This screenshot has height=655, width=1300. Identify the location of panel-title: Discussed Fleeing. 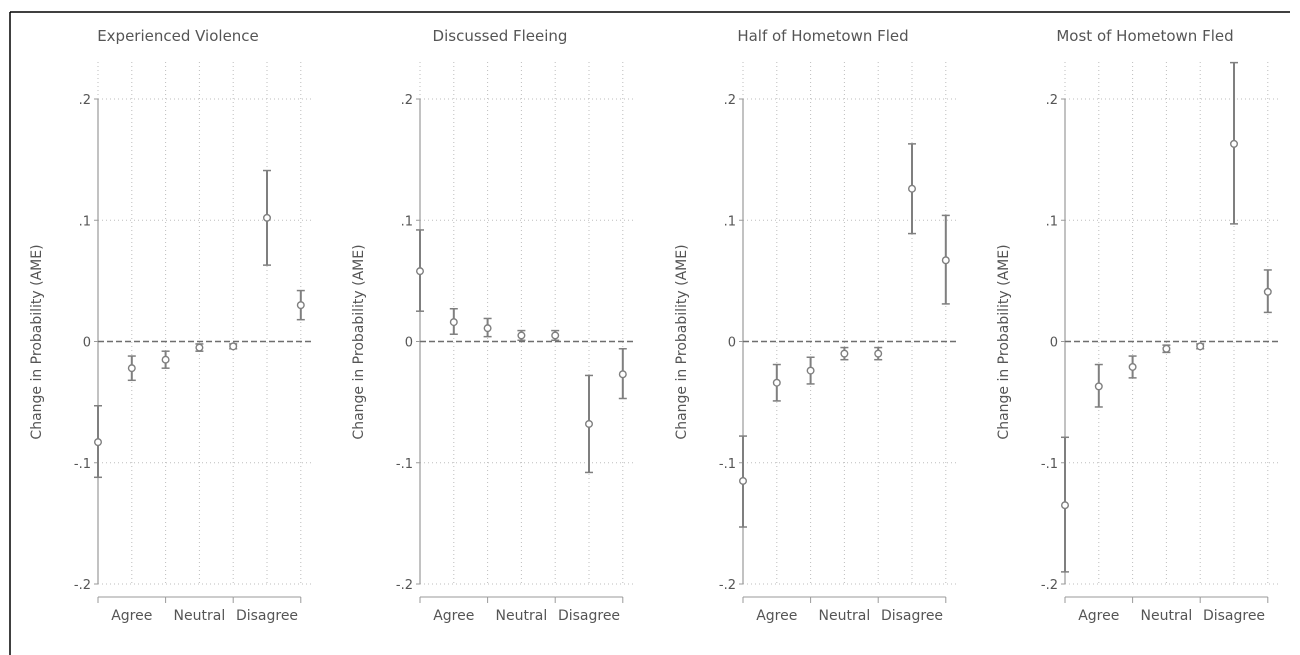
(500, 36).